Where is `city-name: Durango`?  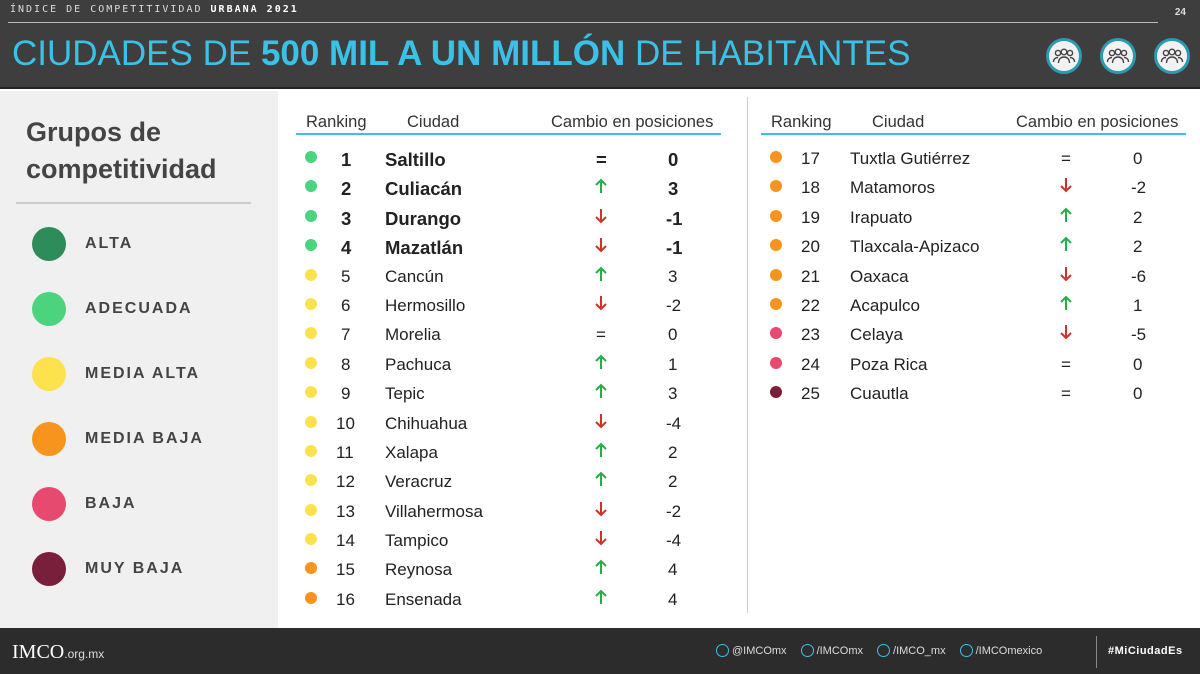 city-name: Durango is located at coordinates (423, 218).